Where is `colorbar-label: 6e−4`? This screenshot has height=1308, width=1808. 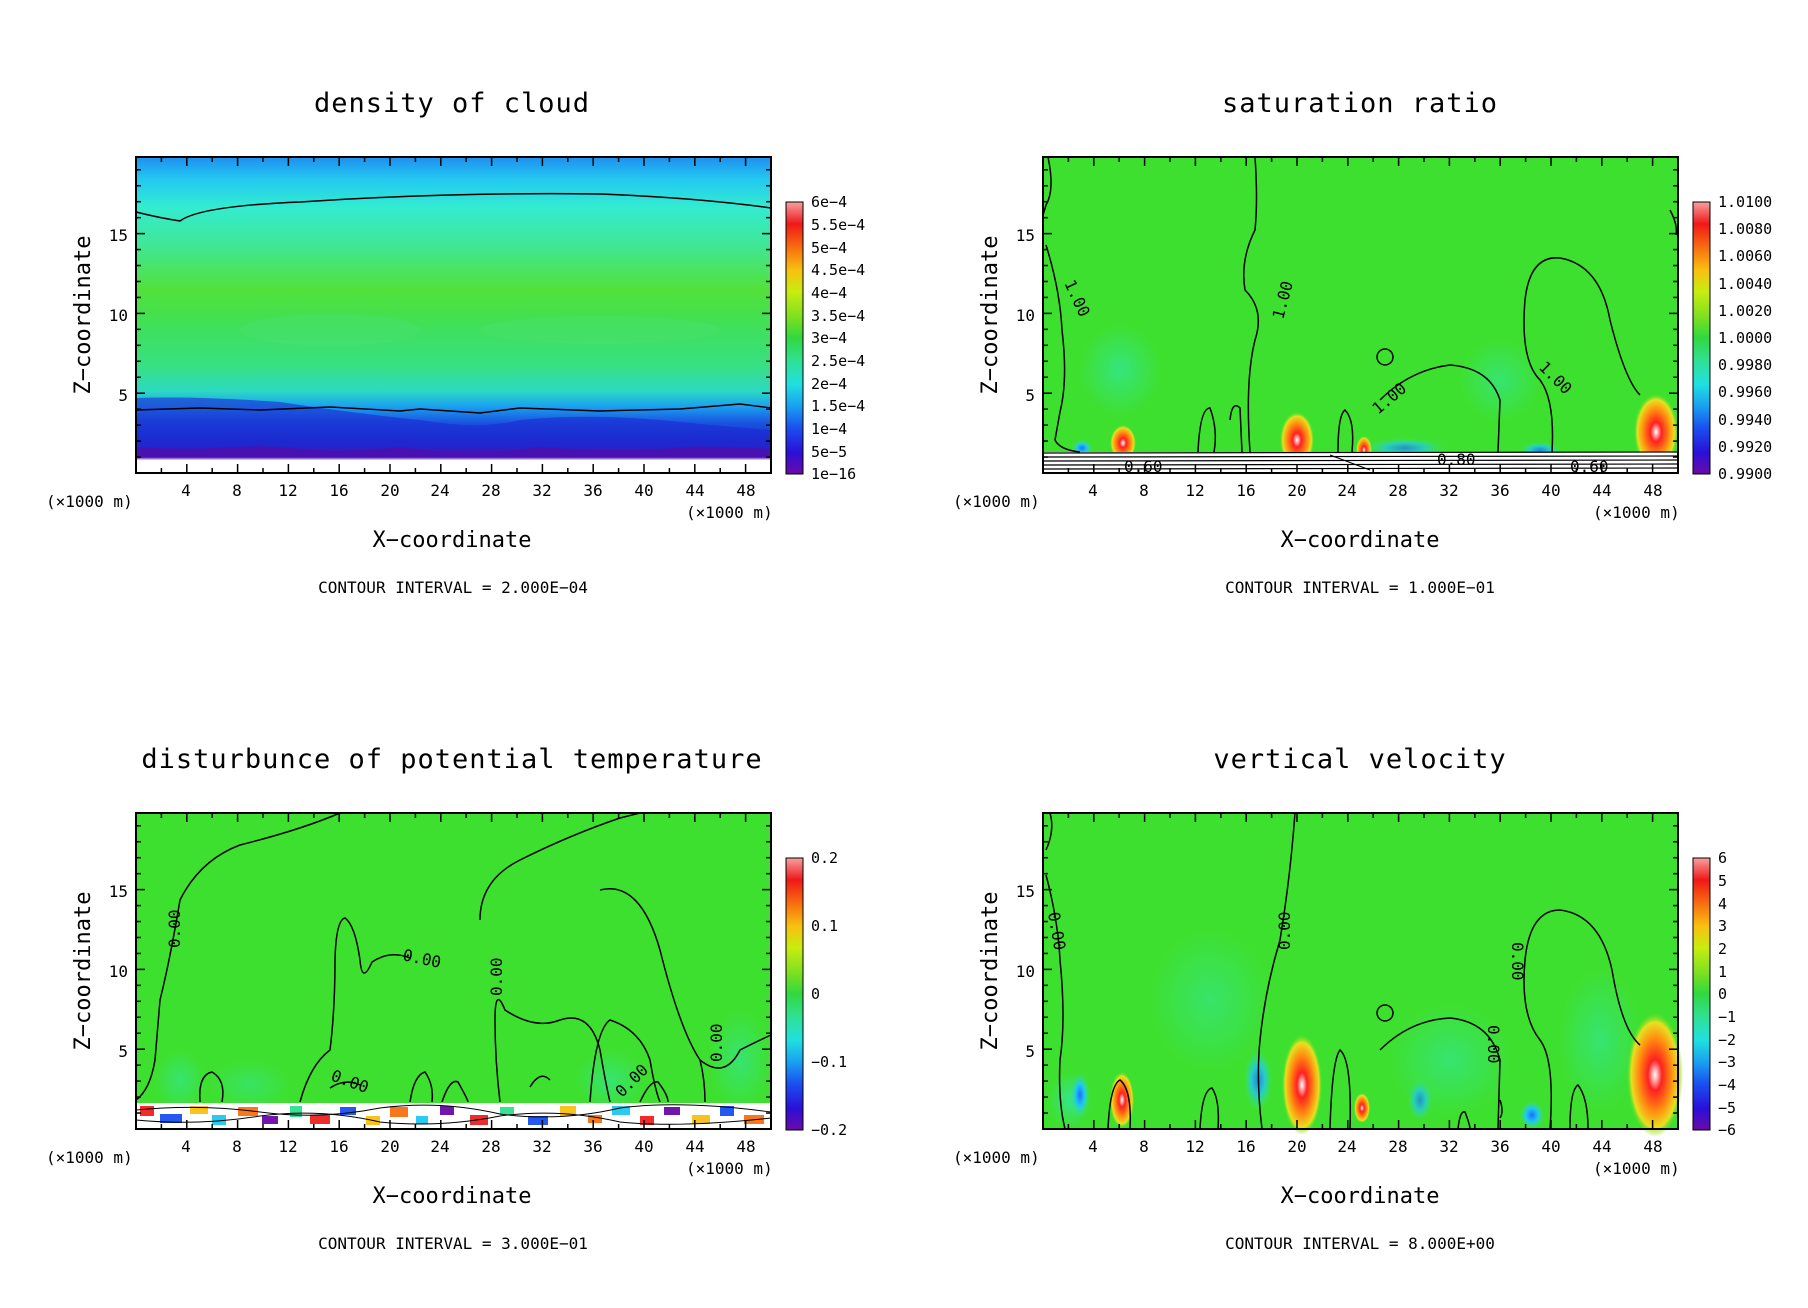 colorbar-label: 6e−4 is located at coordinates (829, 202).